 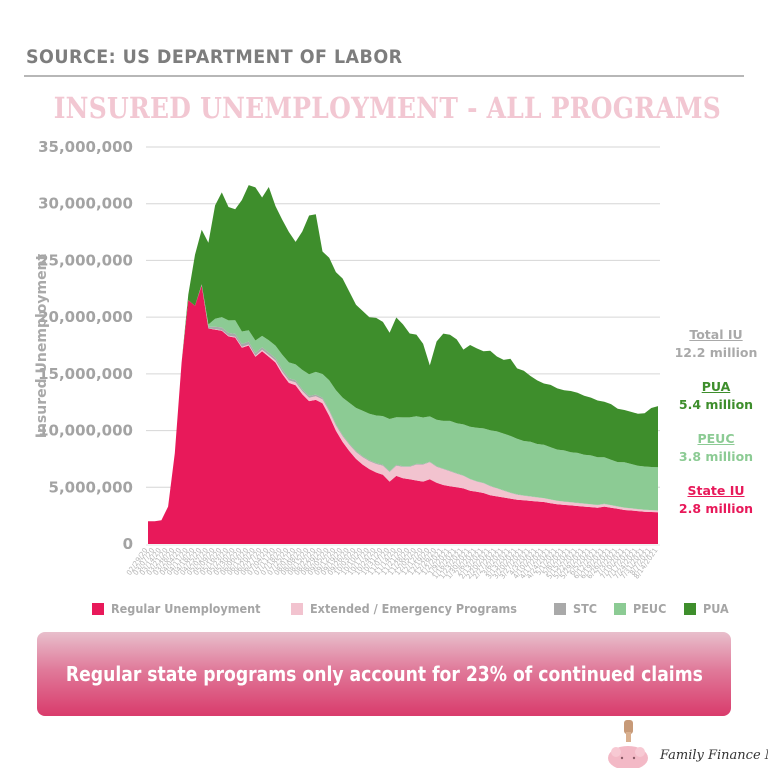 I want to click on legend-item: STC, so click(x=577, y=608).